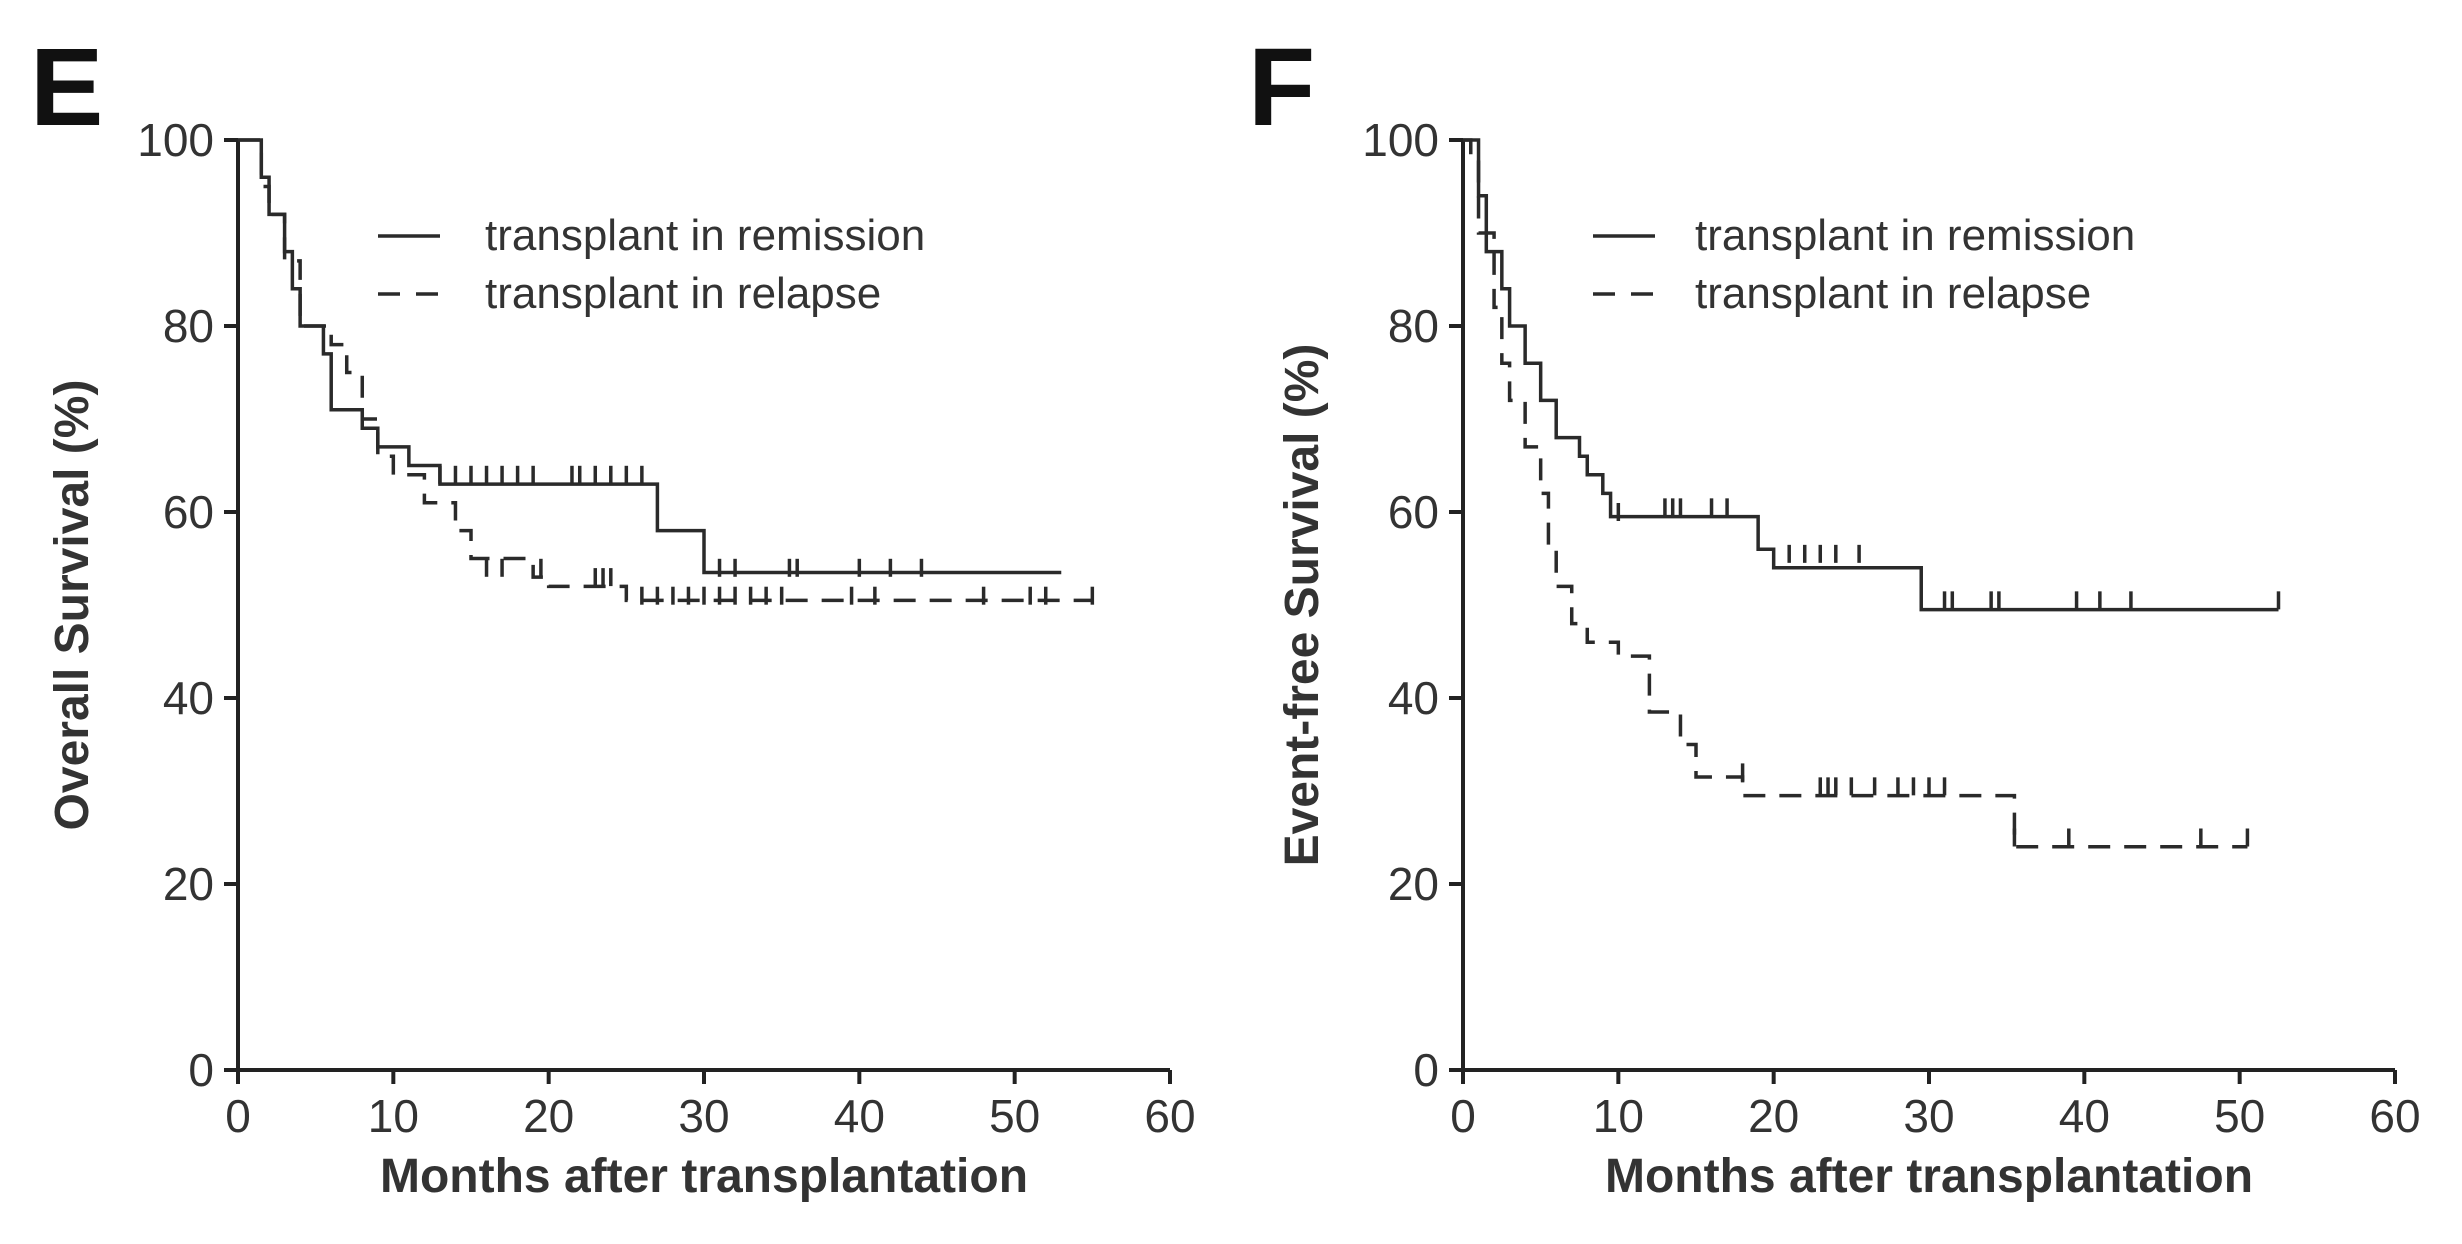 This screenshot has width=2462, height=1244. I want to click on y-axis-title: Event-free Survival (%), so click(1302, 605).